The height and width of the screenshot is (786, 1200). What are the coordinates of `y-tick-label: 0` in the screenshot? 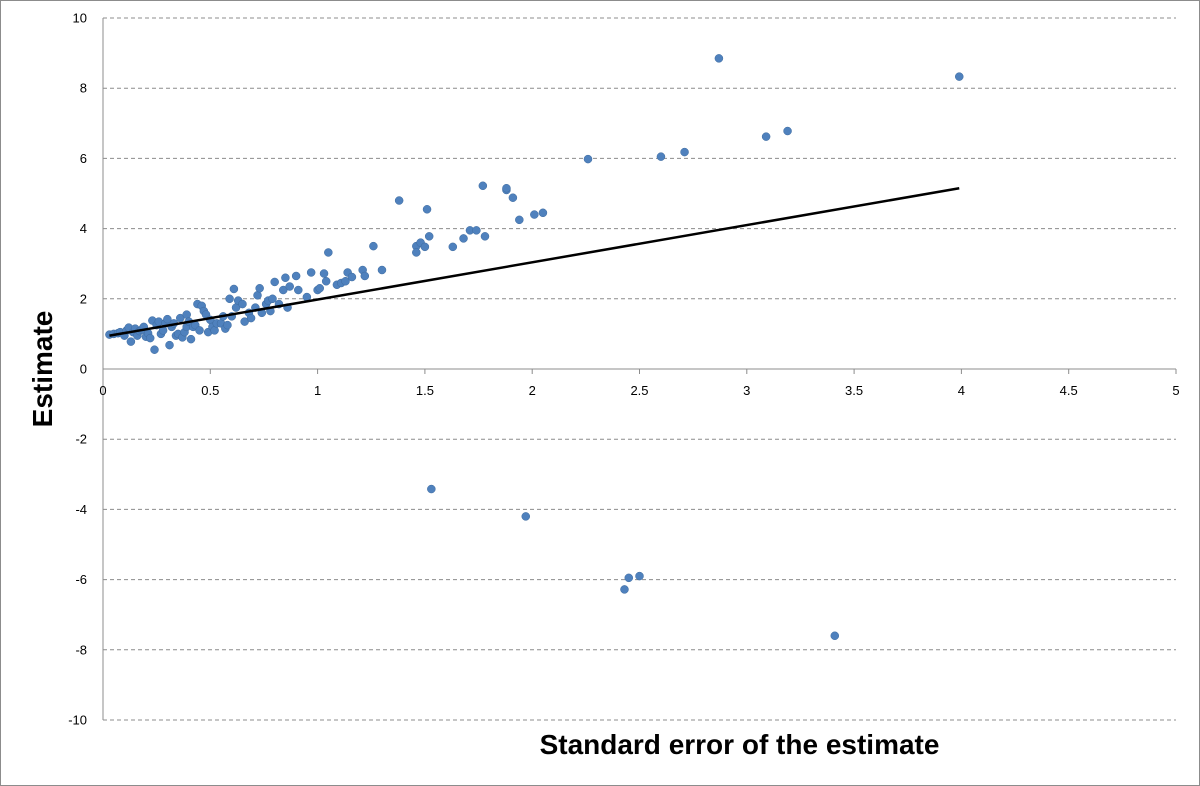 It's located at (83, 369).